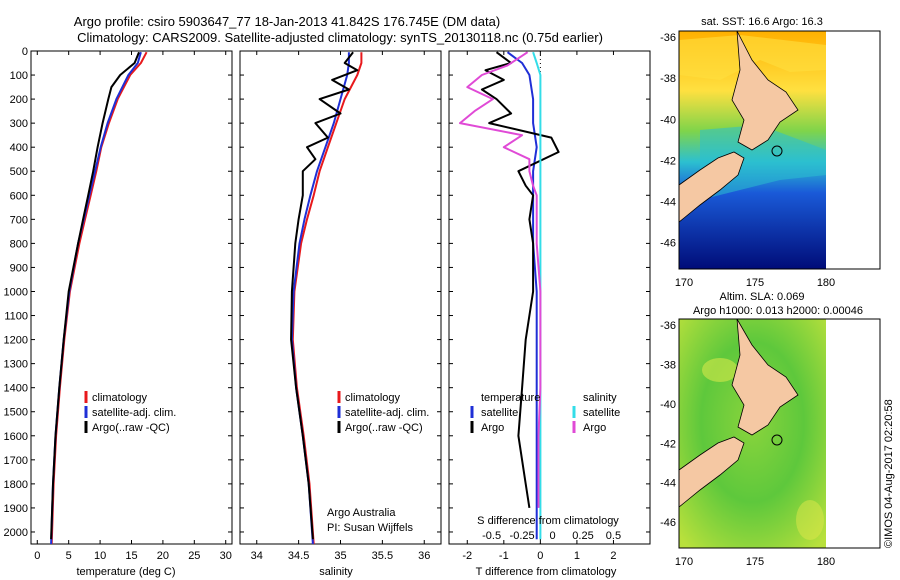  I want to click on x-tick-label: 34.5, so click(298, 556).